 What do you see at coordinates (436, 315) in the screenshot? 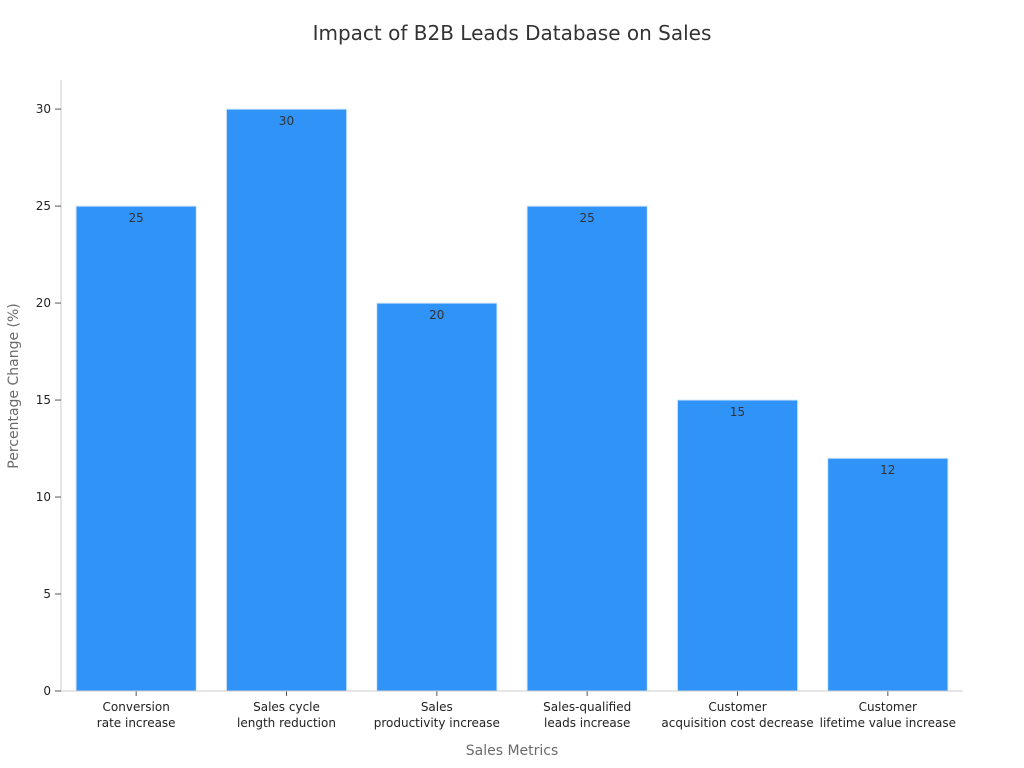
I see `data-label: 20` at bounding box center [436, 315].